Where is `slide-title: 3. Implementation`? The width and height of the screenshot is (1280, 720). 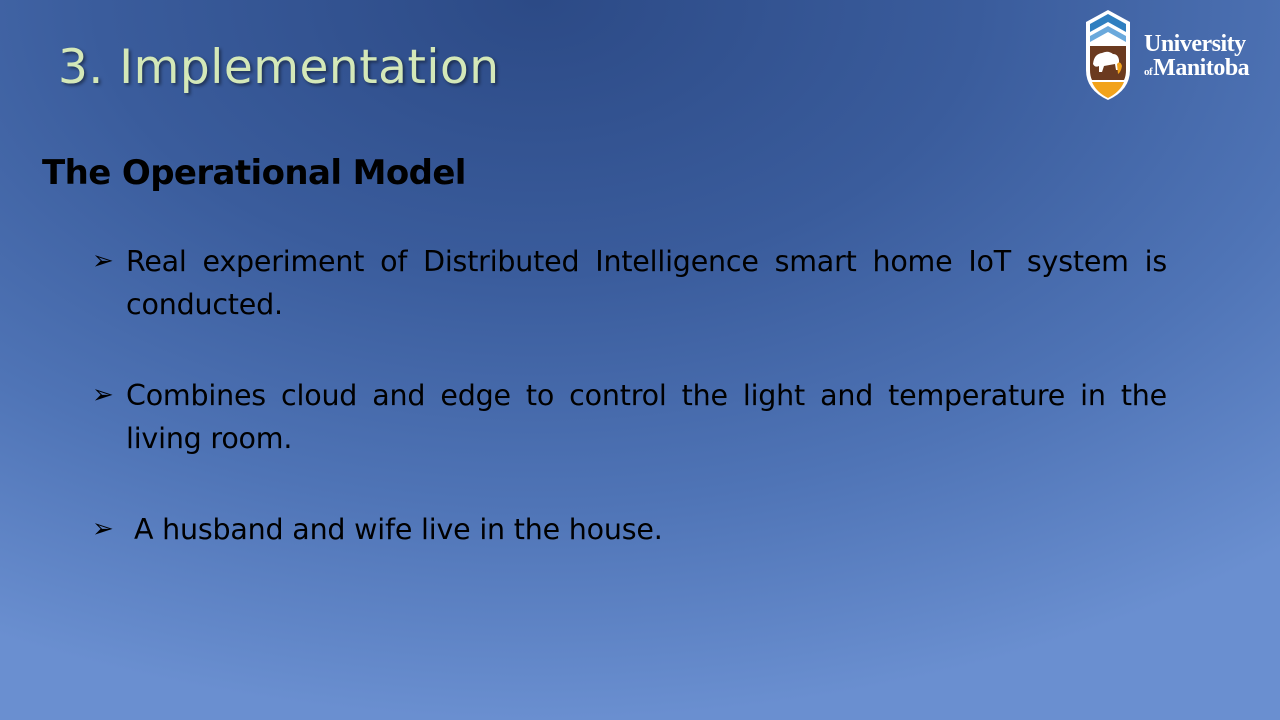
slide-title: 3. Implementation is located at coordinates (279, 67).